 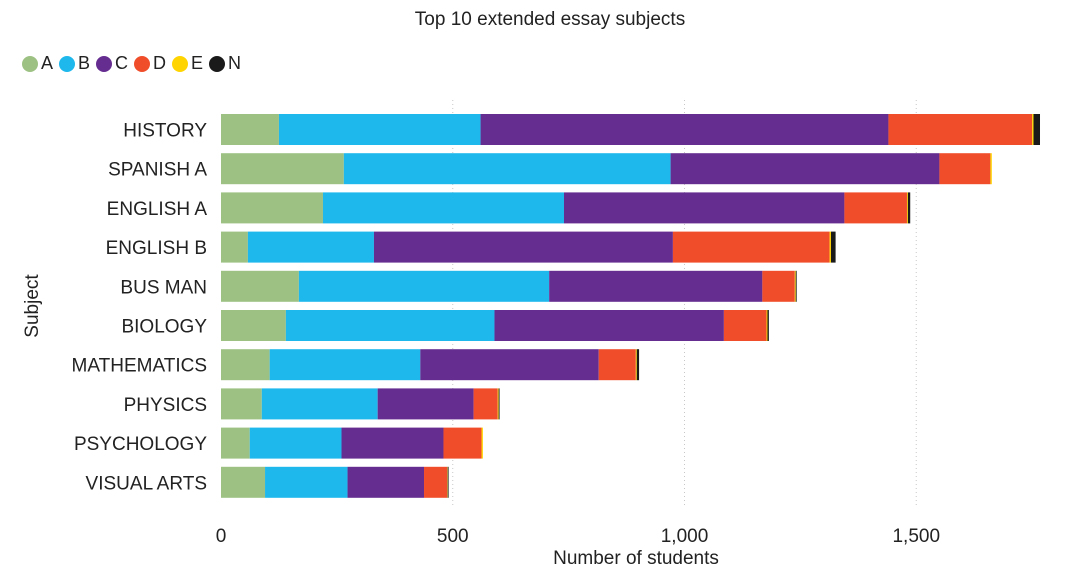 What do you see at coordinates (272, 208) in the screenshot?
I see `bar-english-a-A` at bounding box center [272, 208].